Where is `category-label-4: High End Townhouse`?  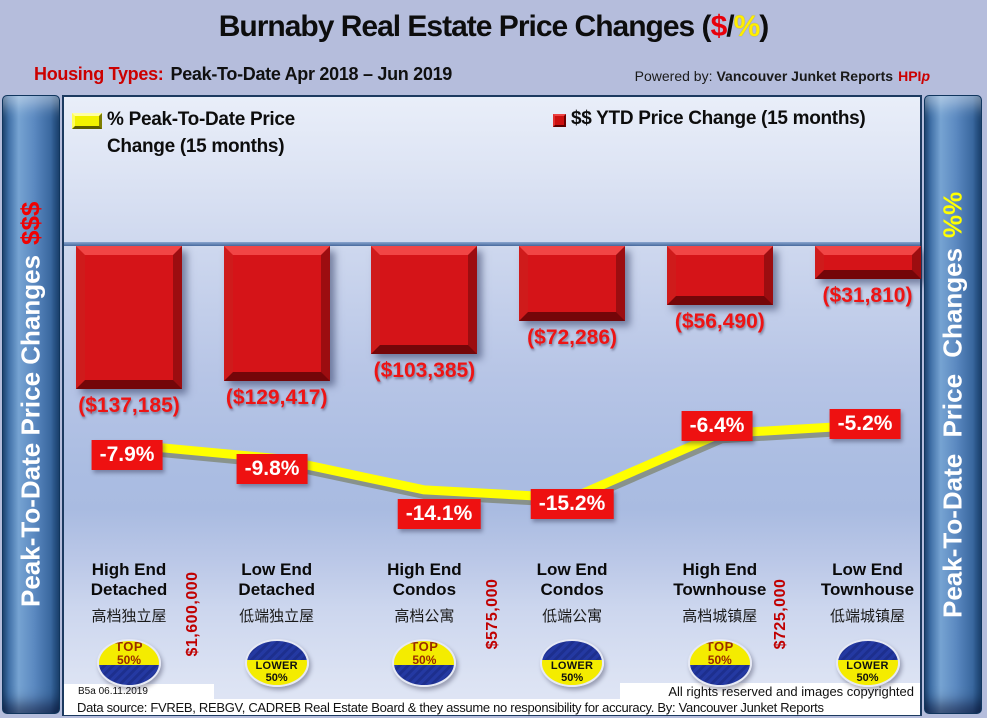
category-label-4: High End Townhouse is located at coordinates (720, 580).